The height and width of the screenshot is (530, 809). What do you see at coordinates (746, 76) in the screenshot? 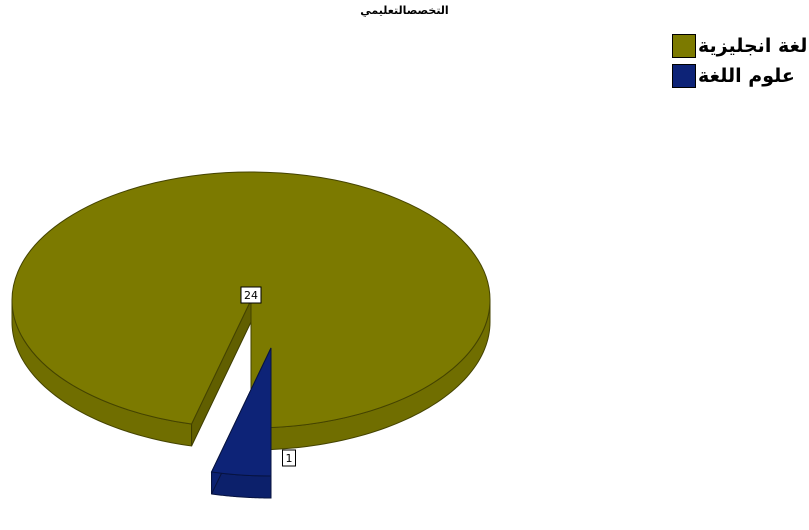
I see `legend-label-language-sciences: علوم اللغة` at bounding box center [746, 76].